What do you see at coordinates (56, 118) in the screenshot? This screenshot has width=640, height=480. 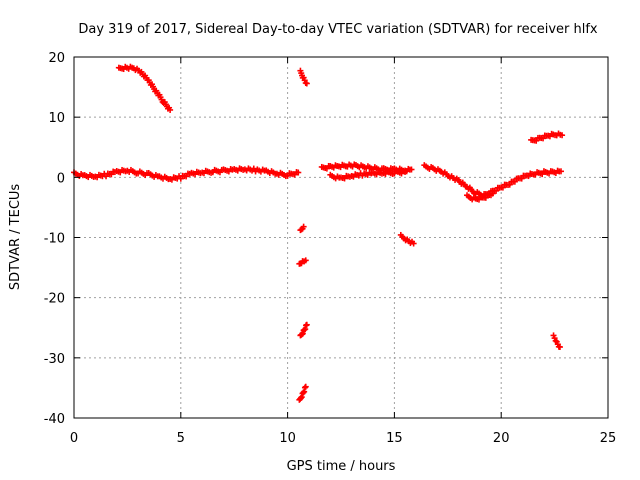 I see `y-tick-label: 10` at bounding box center [56, 118].